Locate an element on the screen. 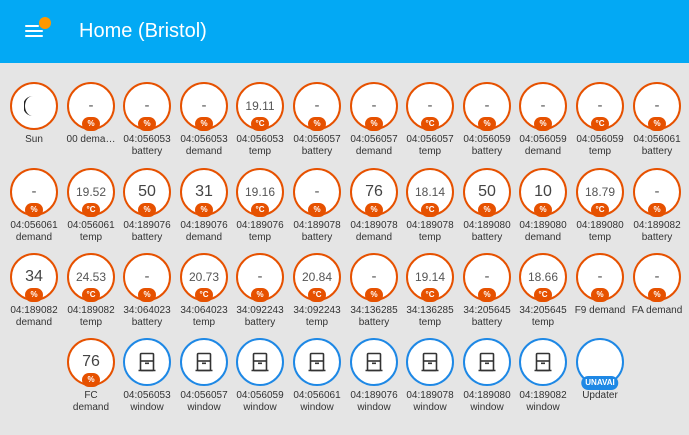 The width and height of the screenshot is (689, 435). state-badge: -% 34:064023 battery is located at coordinates (147, 295).